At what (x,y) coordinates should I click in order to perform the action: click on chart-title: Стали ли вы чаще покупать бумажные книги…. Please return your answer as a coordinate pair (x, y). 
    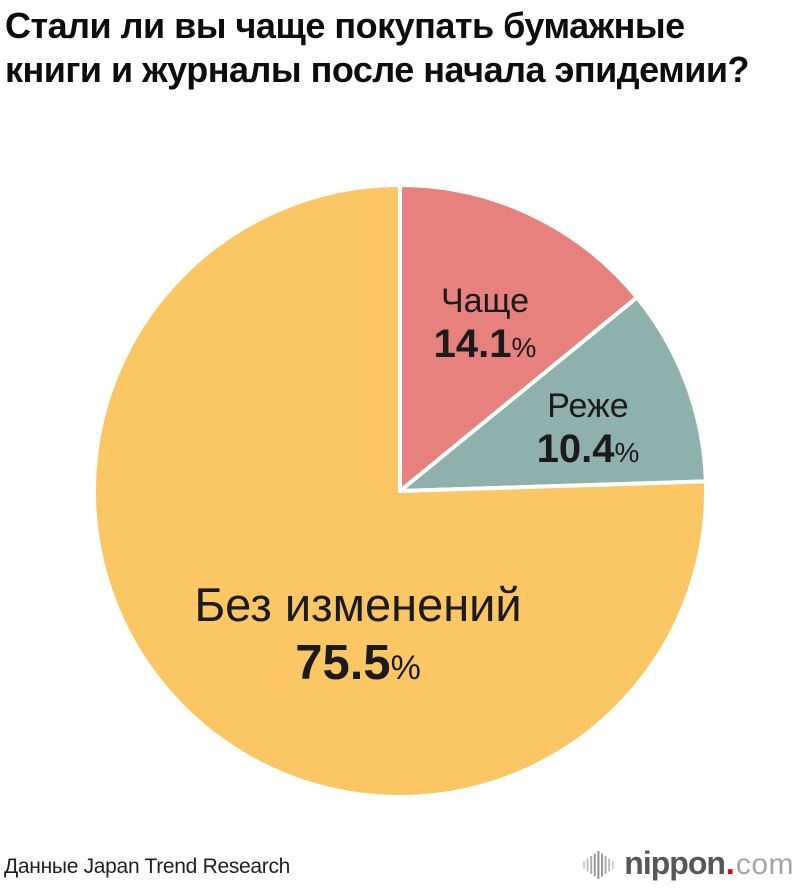
    Looking at the image, I should click on (377, 47).